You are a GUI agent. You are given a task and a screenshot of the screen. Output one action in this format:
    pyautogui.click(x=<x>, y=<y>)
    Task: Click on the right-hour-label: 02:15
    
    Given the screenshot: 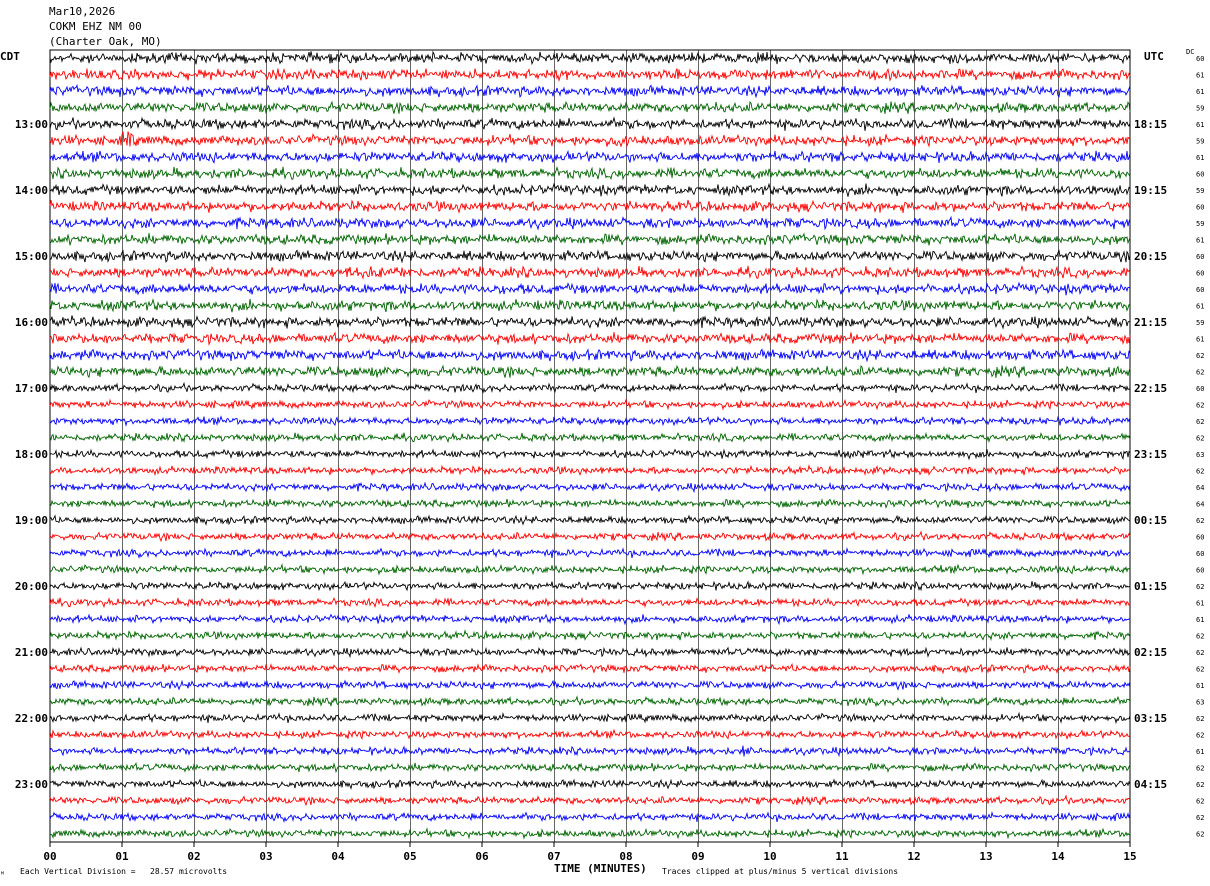 What is the action you would take?
    pyautogui.click(x=1150, y=652)
    